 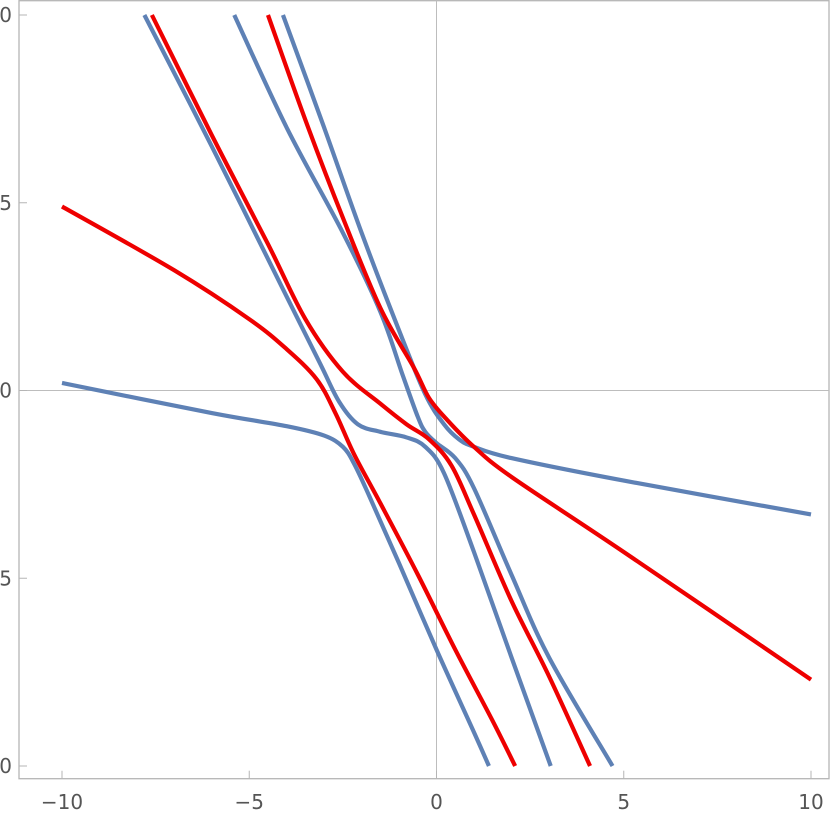 What do you see at coordinates (623, 802) in the screenshot?
I see `x-tick-label: 5` at bounding box center [623, 802].